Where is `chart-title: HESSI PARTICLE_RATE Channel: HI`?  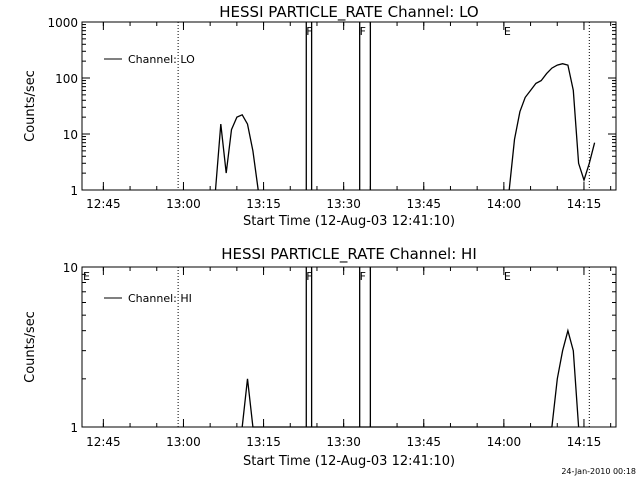
chart-title: HESSI PARTICLE_RATE Channel: HI is located at coordinates (349, 254).